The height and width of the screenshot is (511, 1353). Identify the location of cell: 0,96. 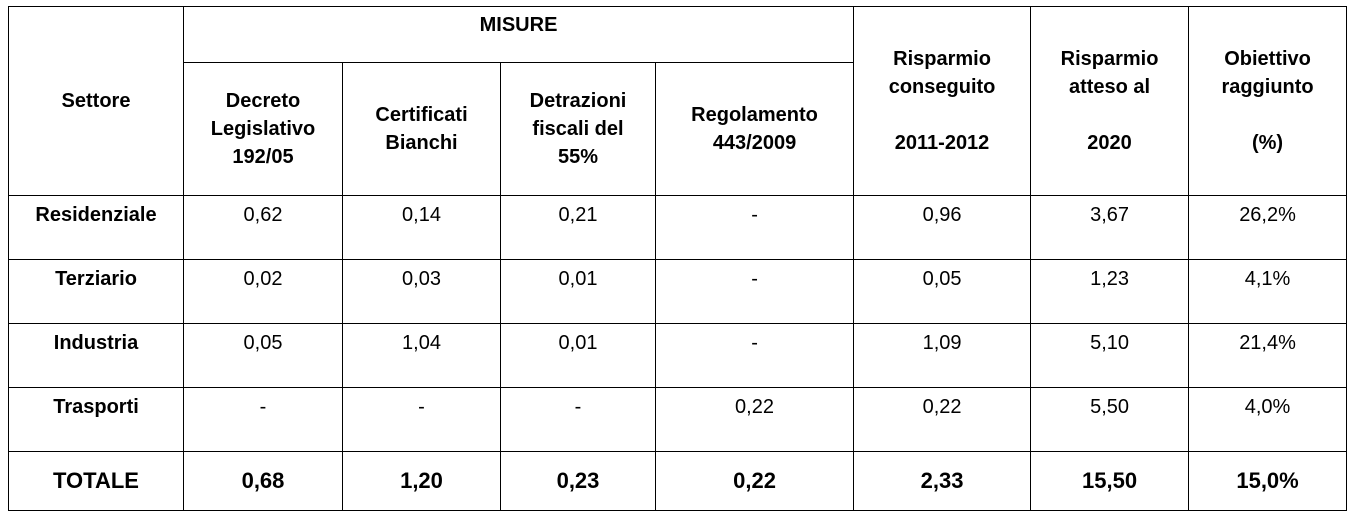
(942, 227).